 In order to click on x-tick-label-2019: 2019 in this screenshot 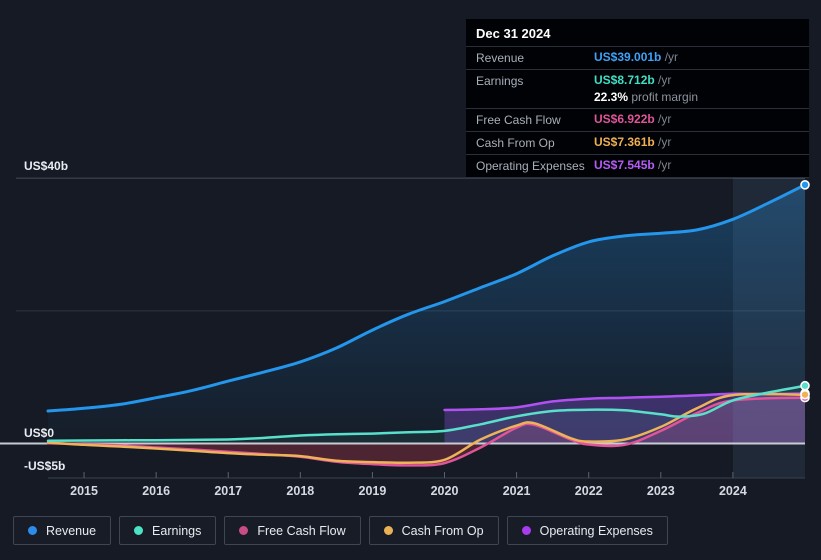, I will do `click(373, 491)`.